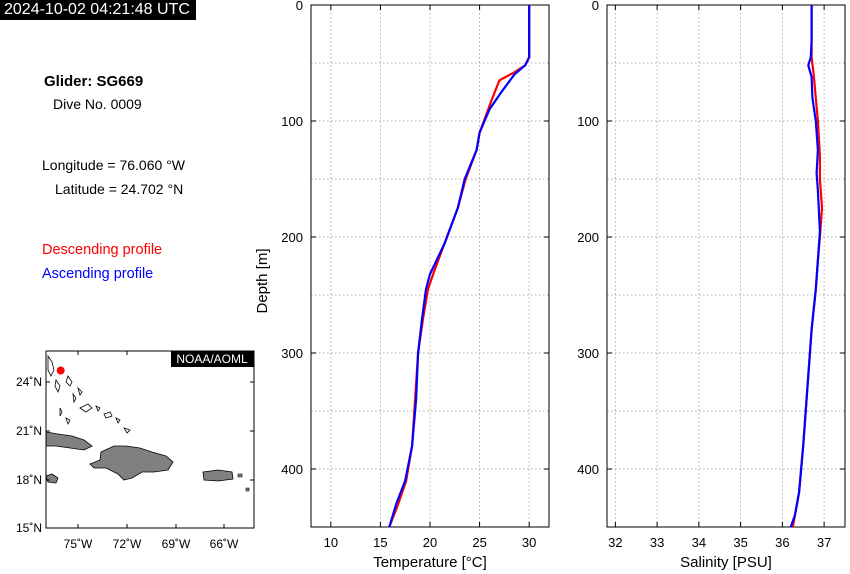 This screenshot has height=574, width=850. What do you see at coordinates (262, 280) in the screenshot?
I see `y-axis-label: Depth [m]` at bounding box center [262, 280].